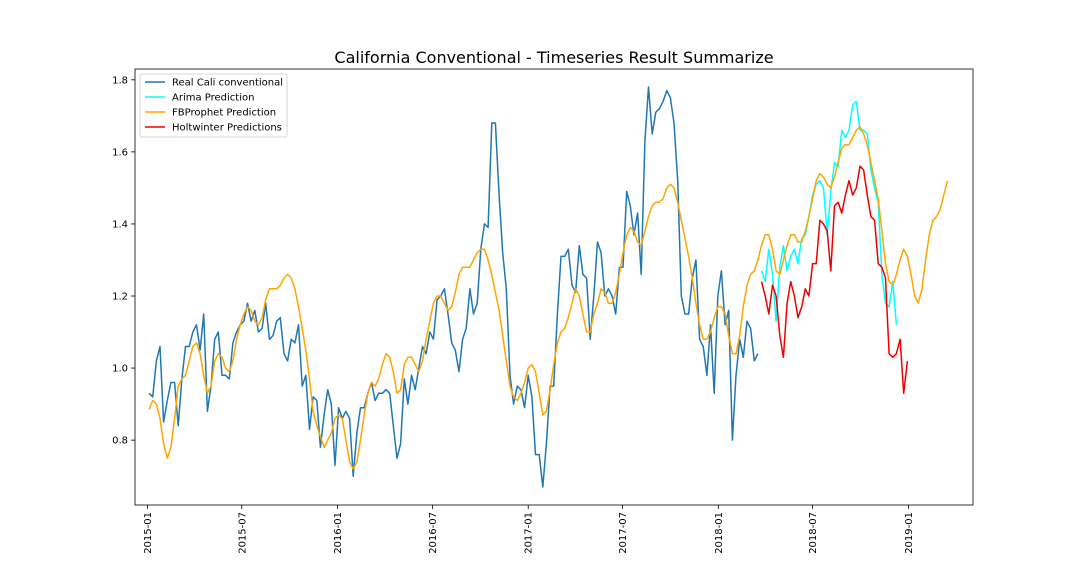 The image size is (1080, 576). What do you see at coordinates (433, 533) in the screenshot?
I see `x-tick-label: 2016-07` at bounding box center [433, 533].